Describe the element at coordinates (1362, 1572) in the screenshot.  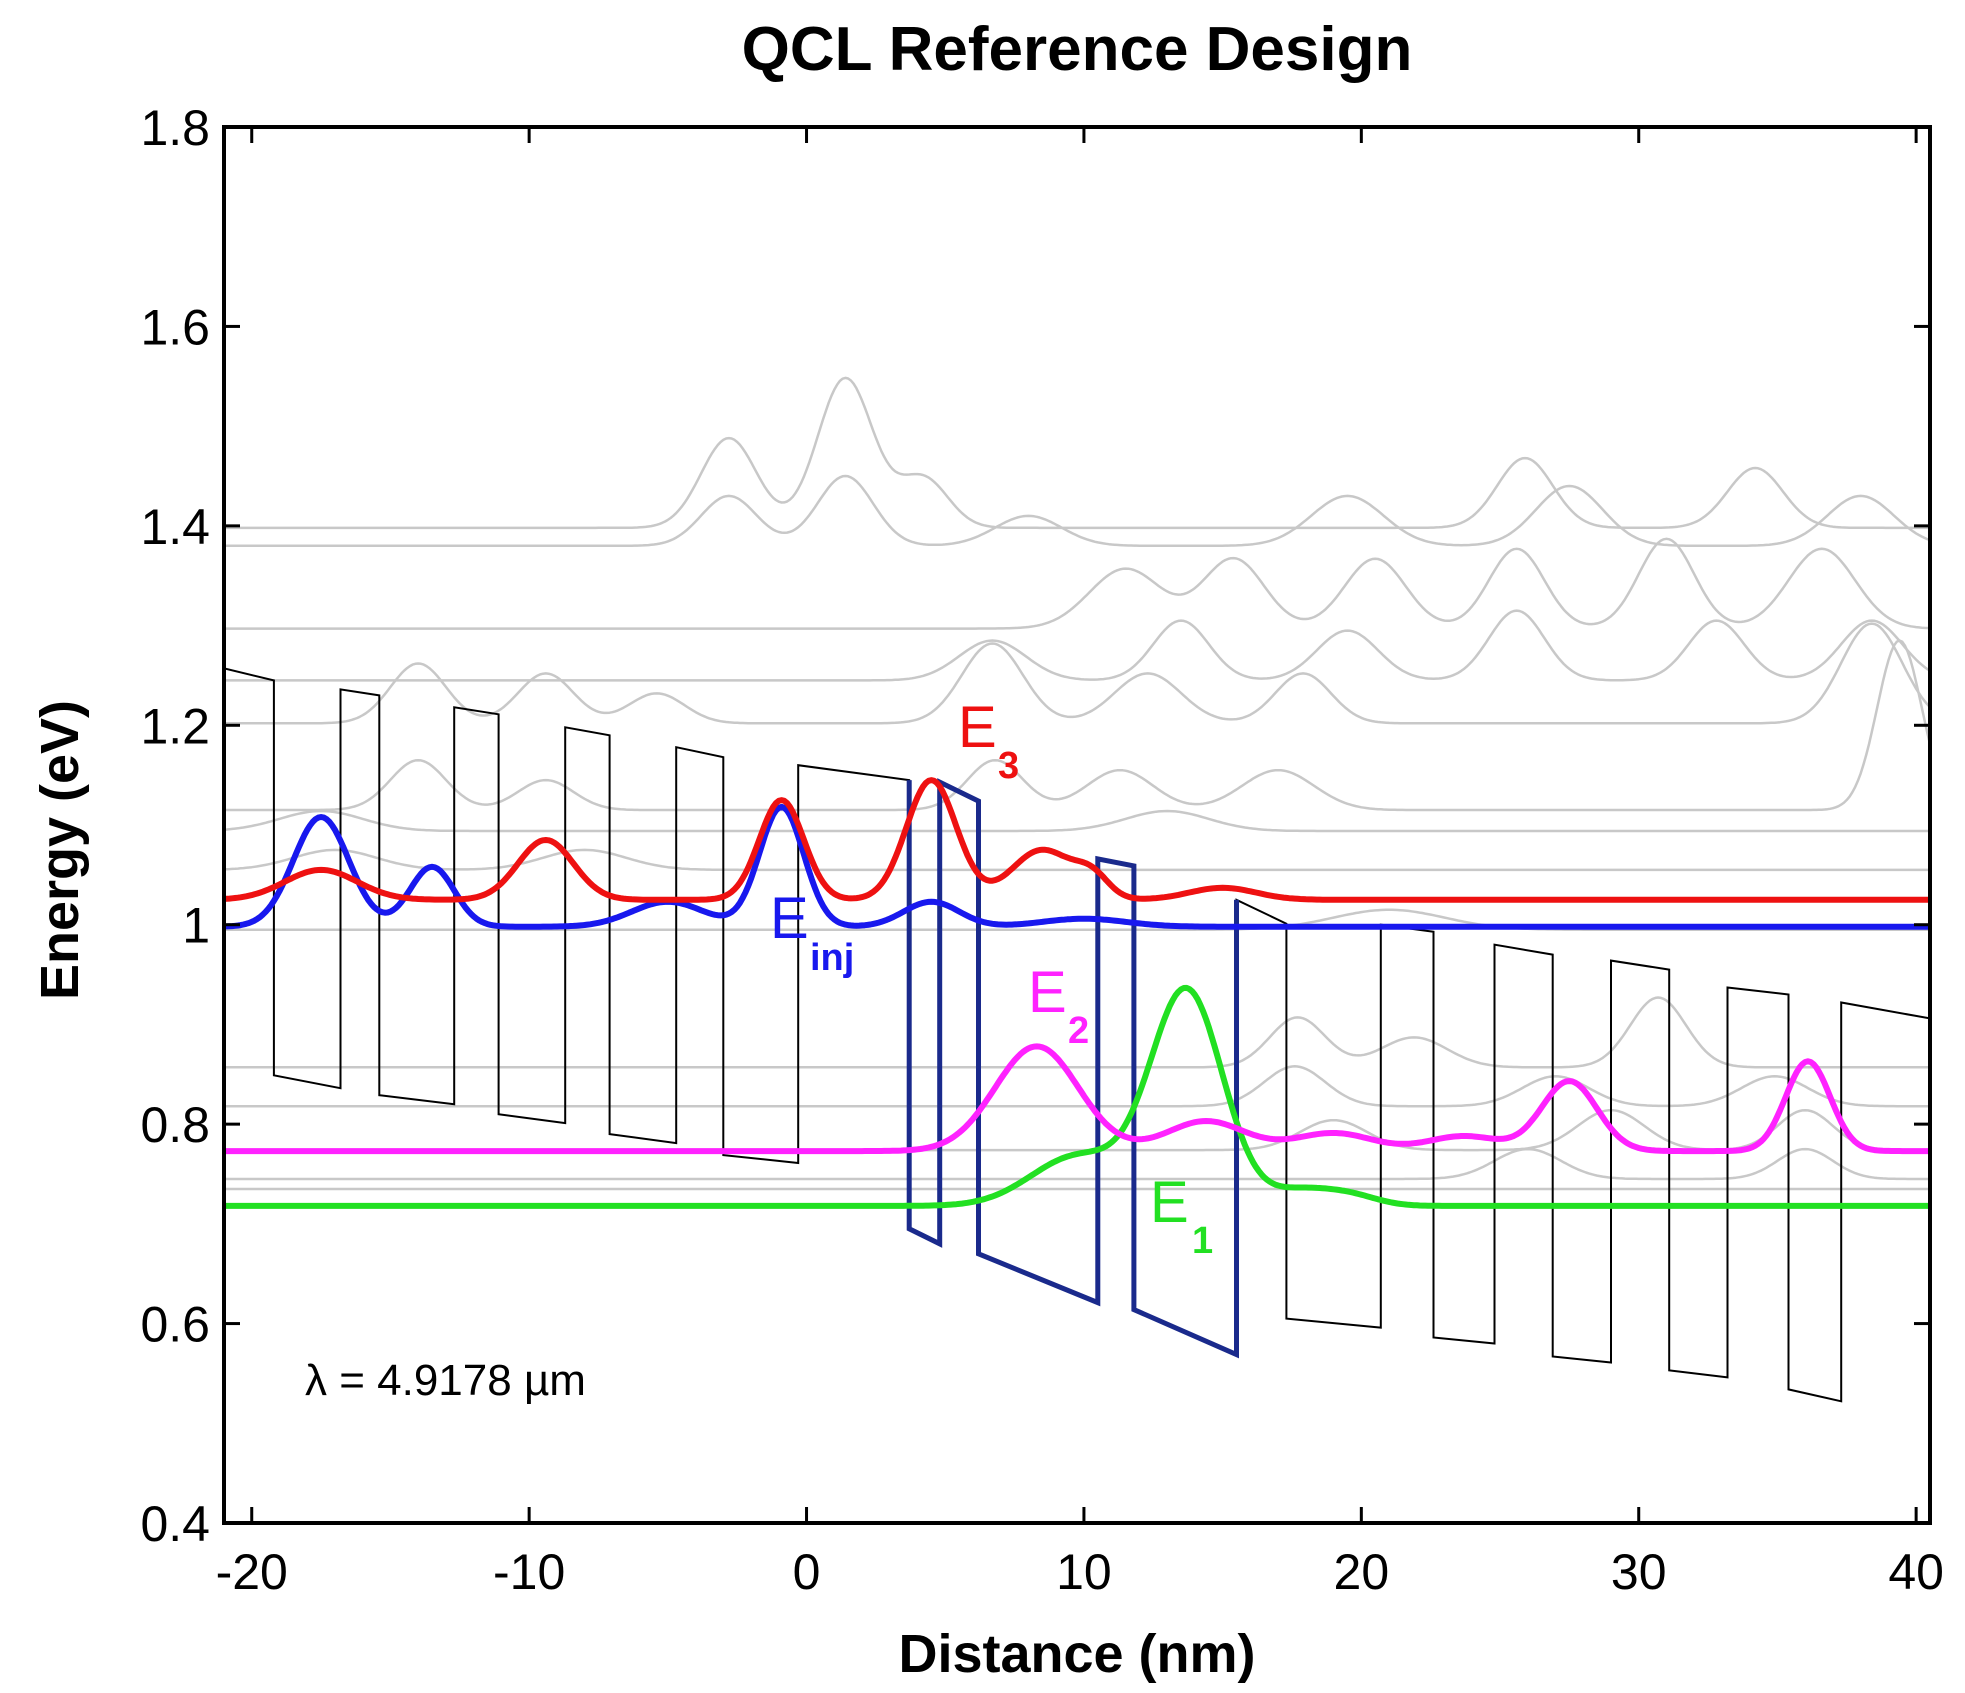
I see `x-tick-label: 20` at that location.